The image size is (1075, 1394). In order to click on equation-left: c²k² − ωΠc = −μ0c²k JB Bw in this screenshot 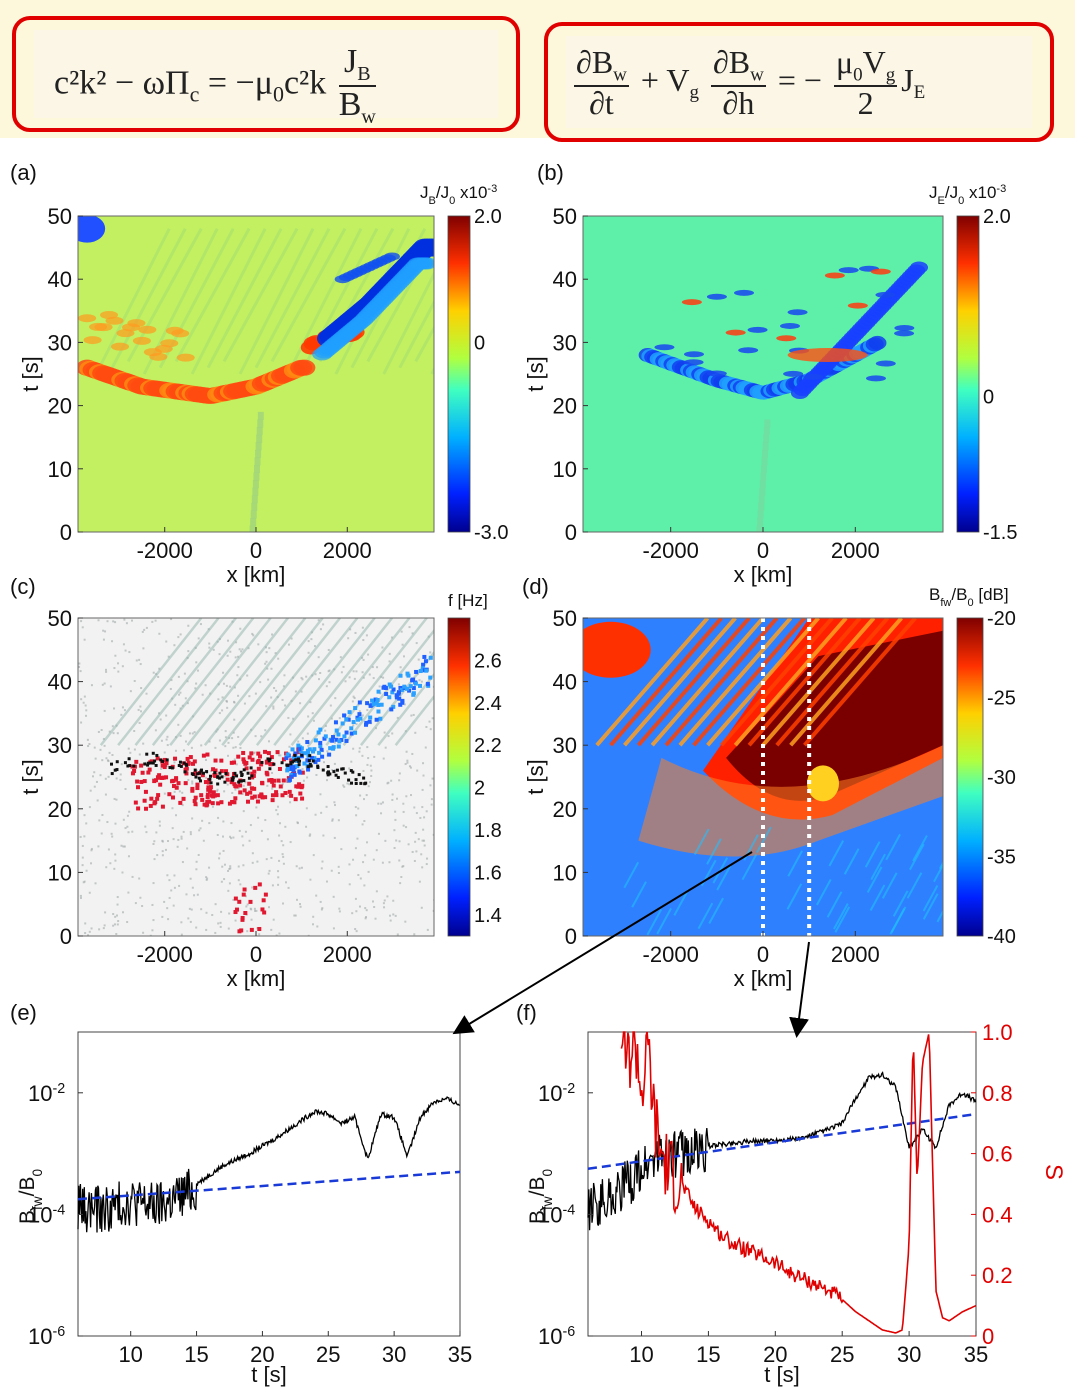, I will do `click(215, 85)`.